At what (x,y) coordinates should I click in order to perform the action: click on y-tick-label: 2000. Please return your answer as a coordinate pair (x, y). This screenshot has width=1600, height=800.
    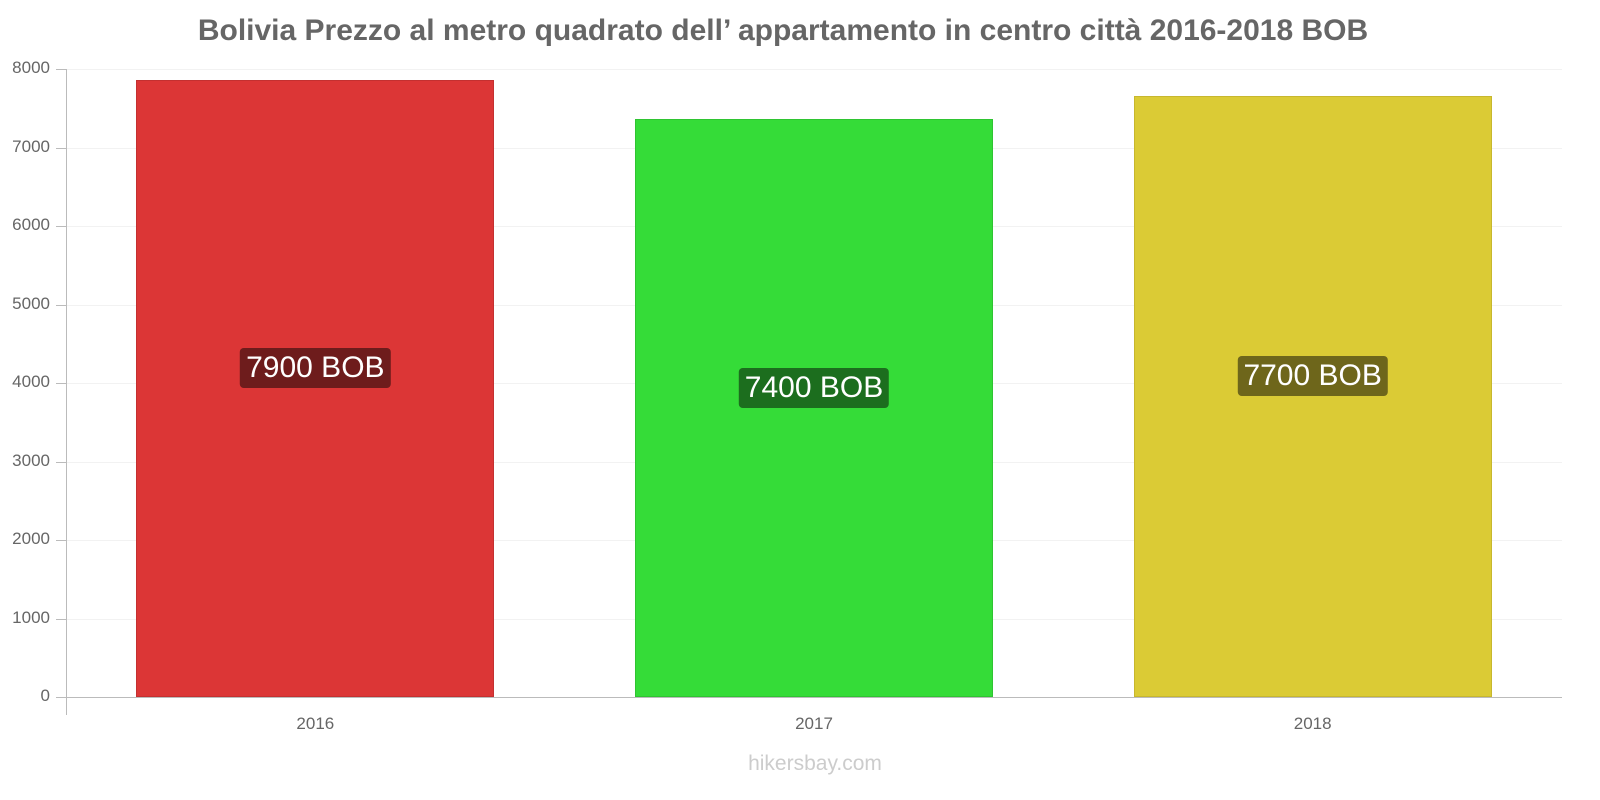
    Looking at the image, I should click on (31, 538).